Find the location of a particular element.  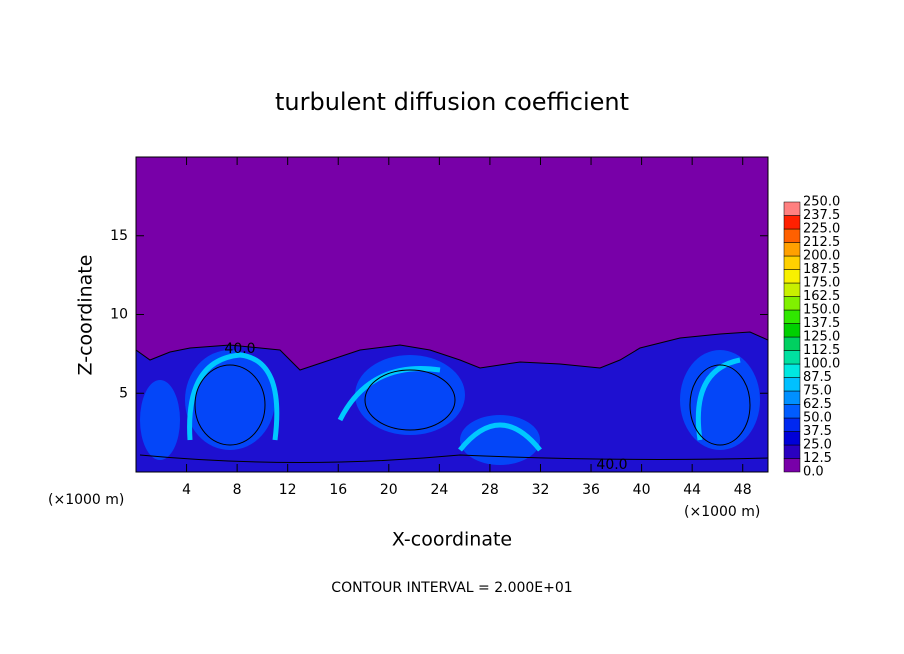

x-tick-label: 8 is located at coordinates (237, 490).